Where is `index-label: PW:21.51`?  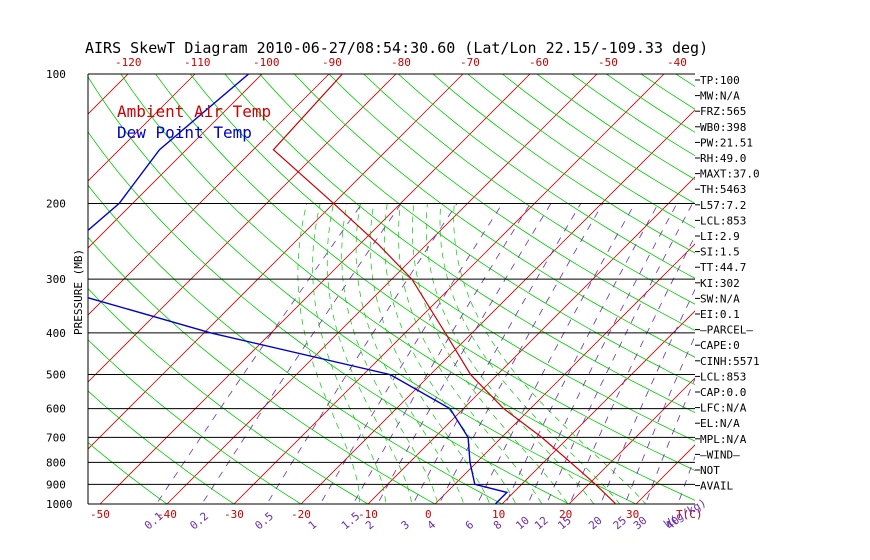 index-label: PW:21.51 is located at coordinates (726, 142).